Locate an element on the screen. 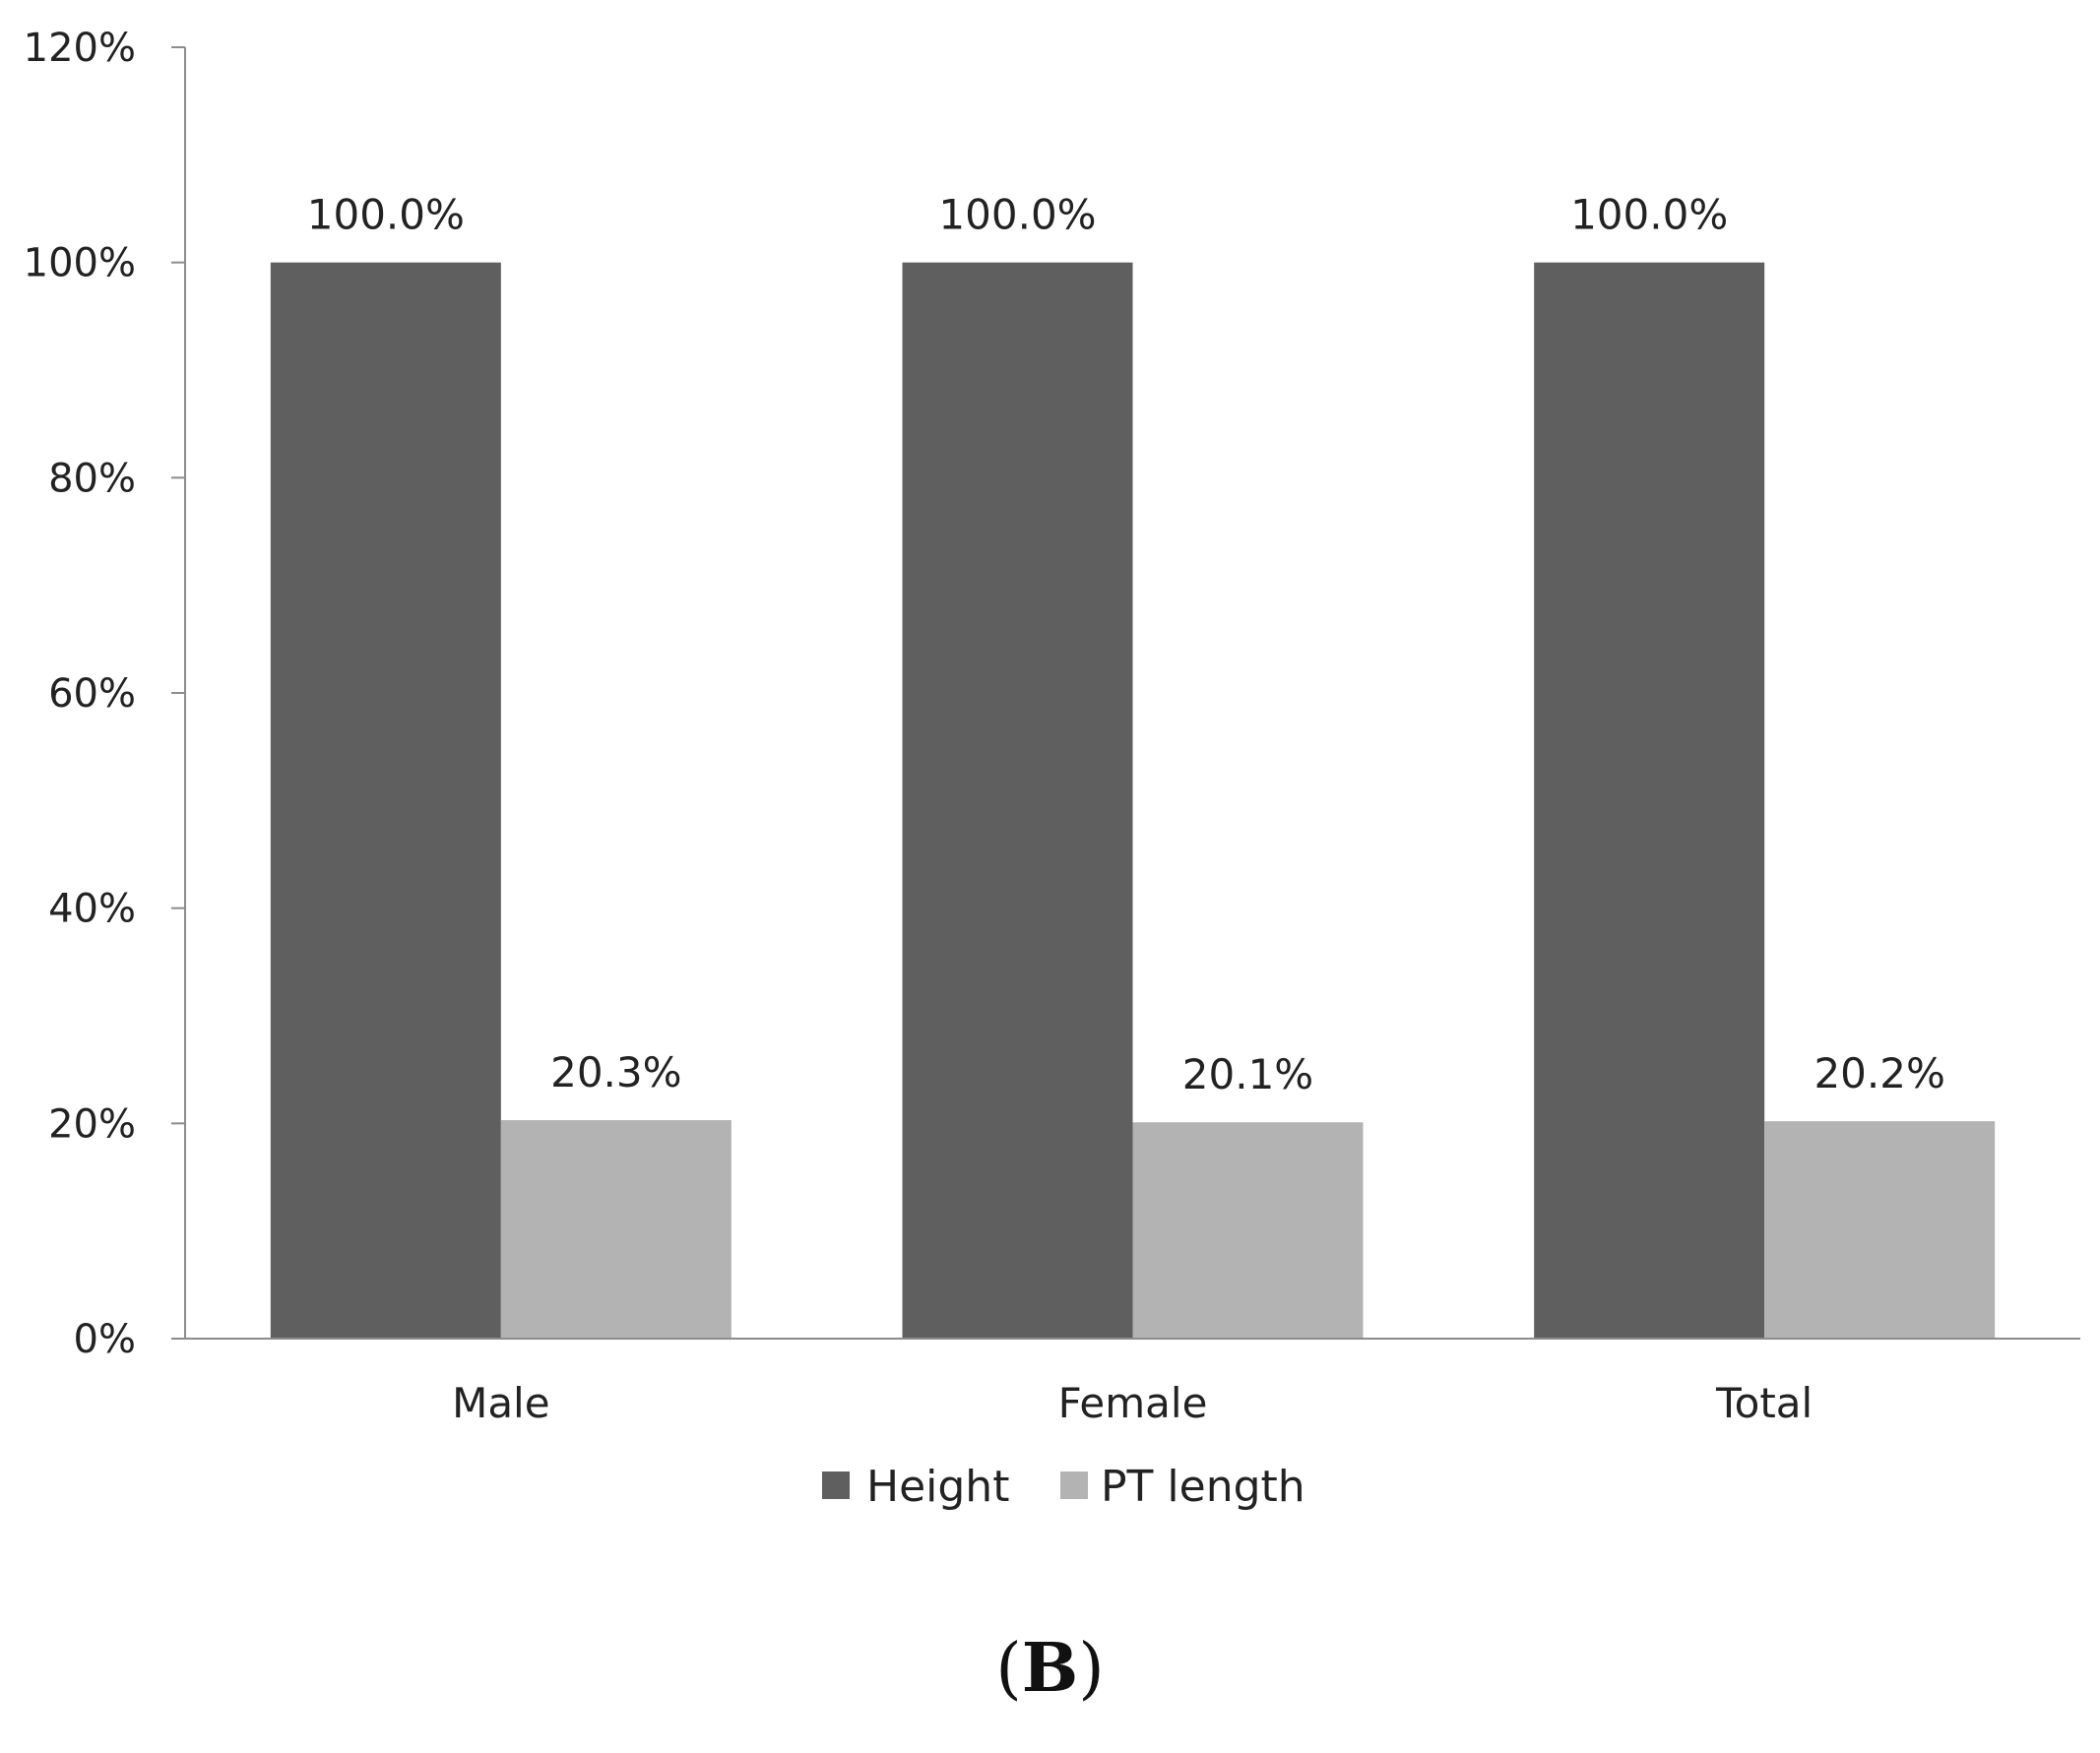 The width and height of the screenshot is (2100, 1753). bar-height-male is located at coordinates (386, 801).